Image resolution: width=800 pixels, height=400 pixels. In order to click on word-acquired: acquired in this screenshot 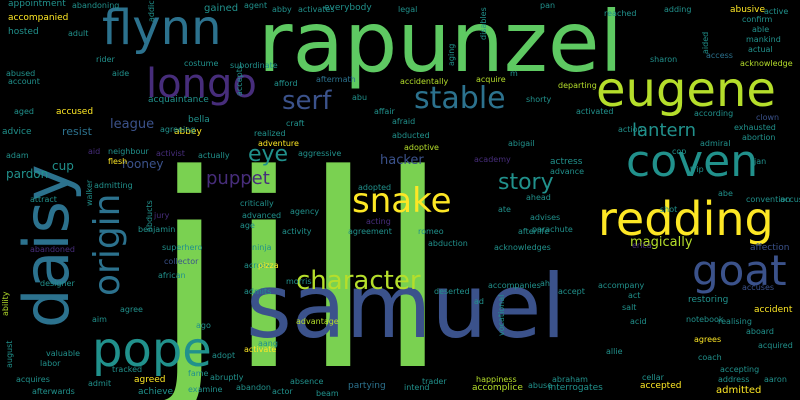, I will do `click(775, 345)`.